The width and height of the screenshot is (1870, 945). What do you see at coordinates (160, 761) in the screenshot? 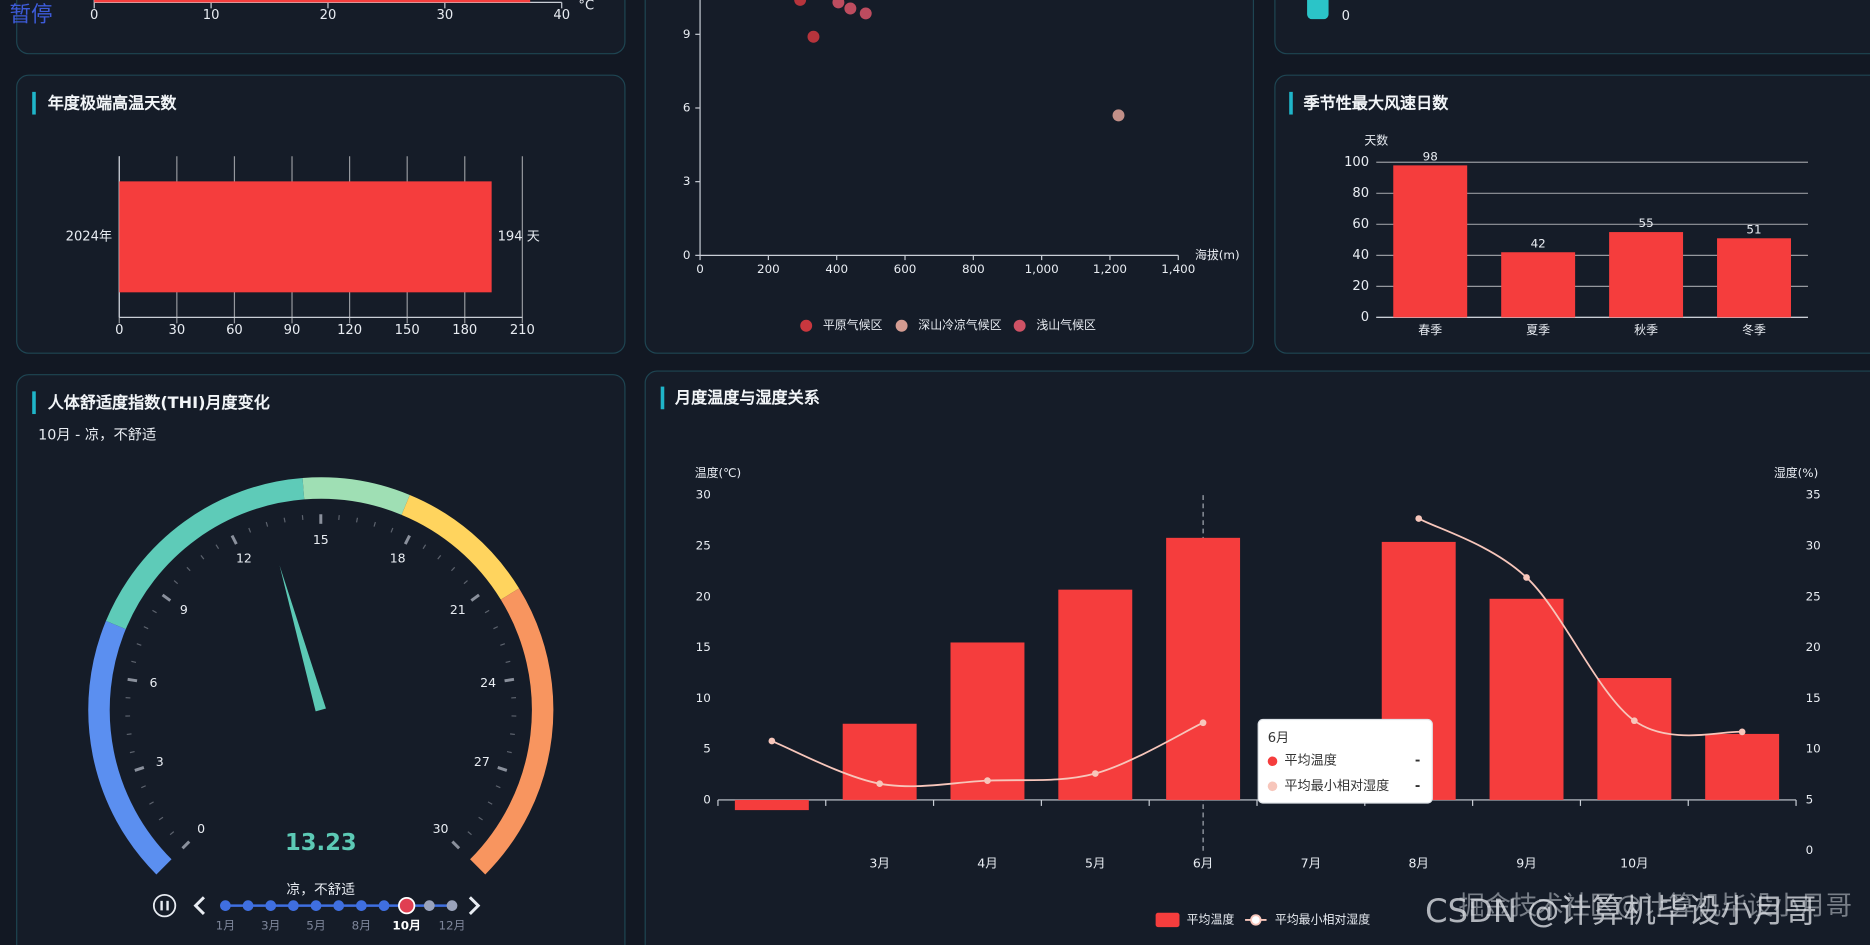
I see `gauge-tick-label: 3` at bounding box center [160, 761].